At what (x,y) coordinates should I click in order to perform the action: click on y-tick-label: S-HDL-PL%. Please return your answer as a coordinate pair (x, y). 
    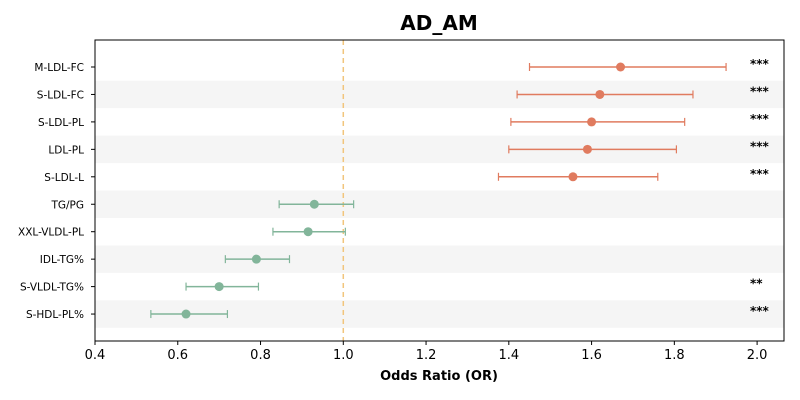
    Looking at the image, I should click on (55, 315).